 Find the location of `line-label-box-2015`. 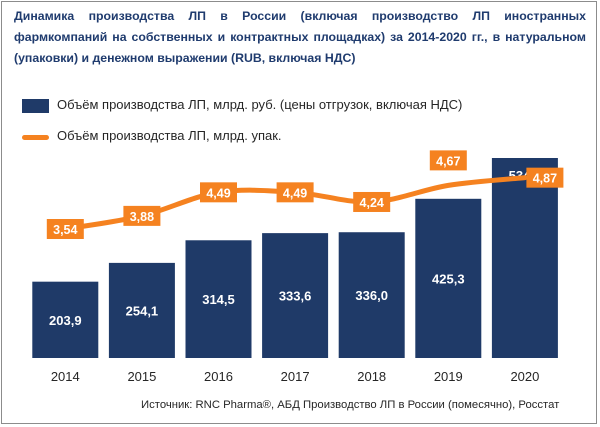

line-label-box-2015 is located at coordinates (142, 215).